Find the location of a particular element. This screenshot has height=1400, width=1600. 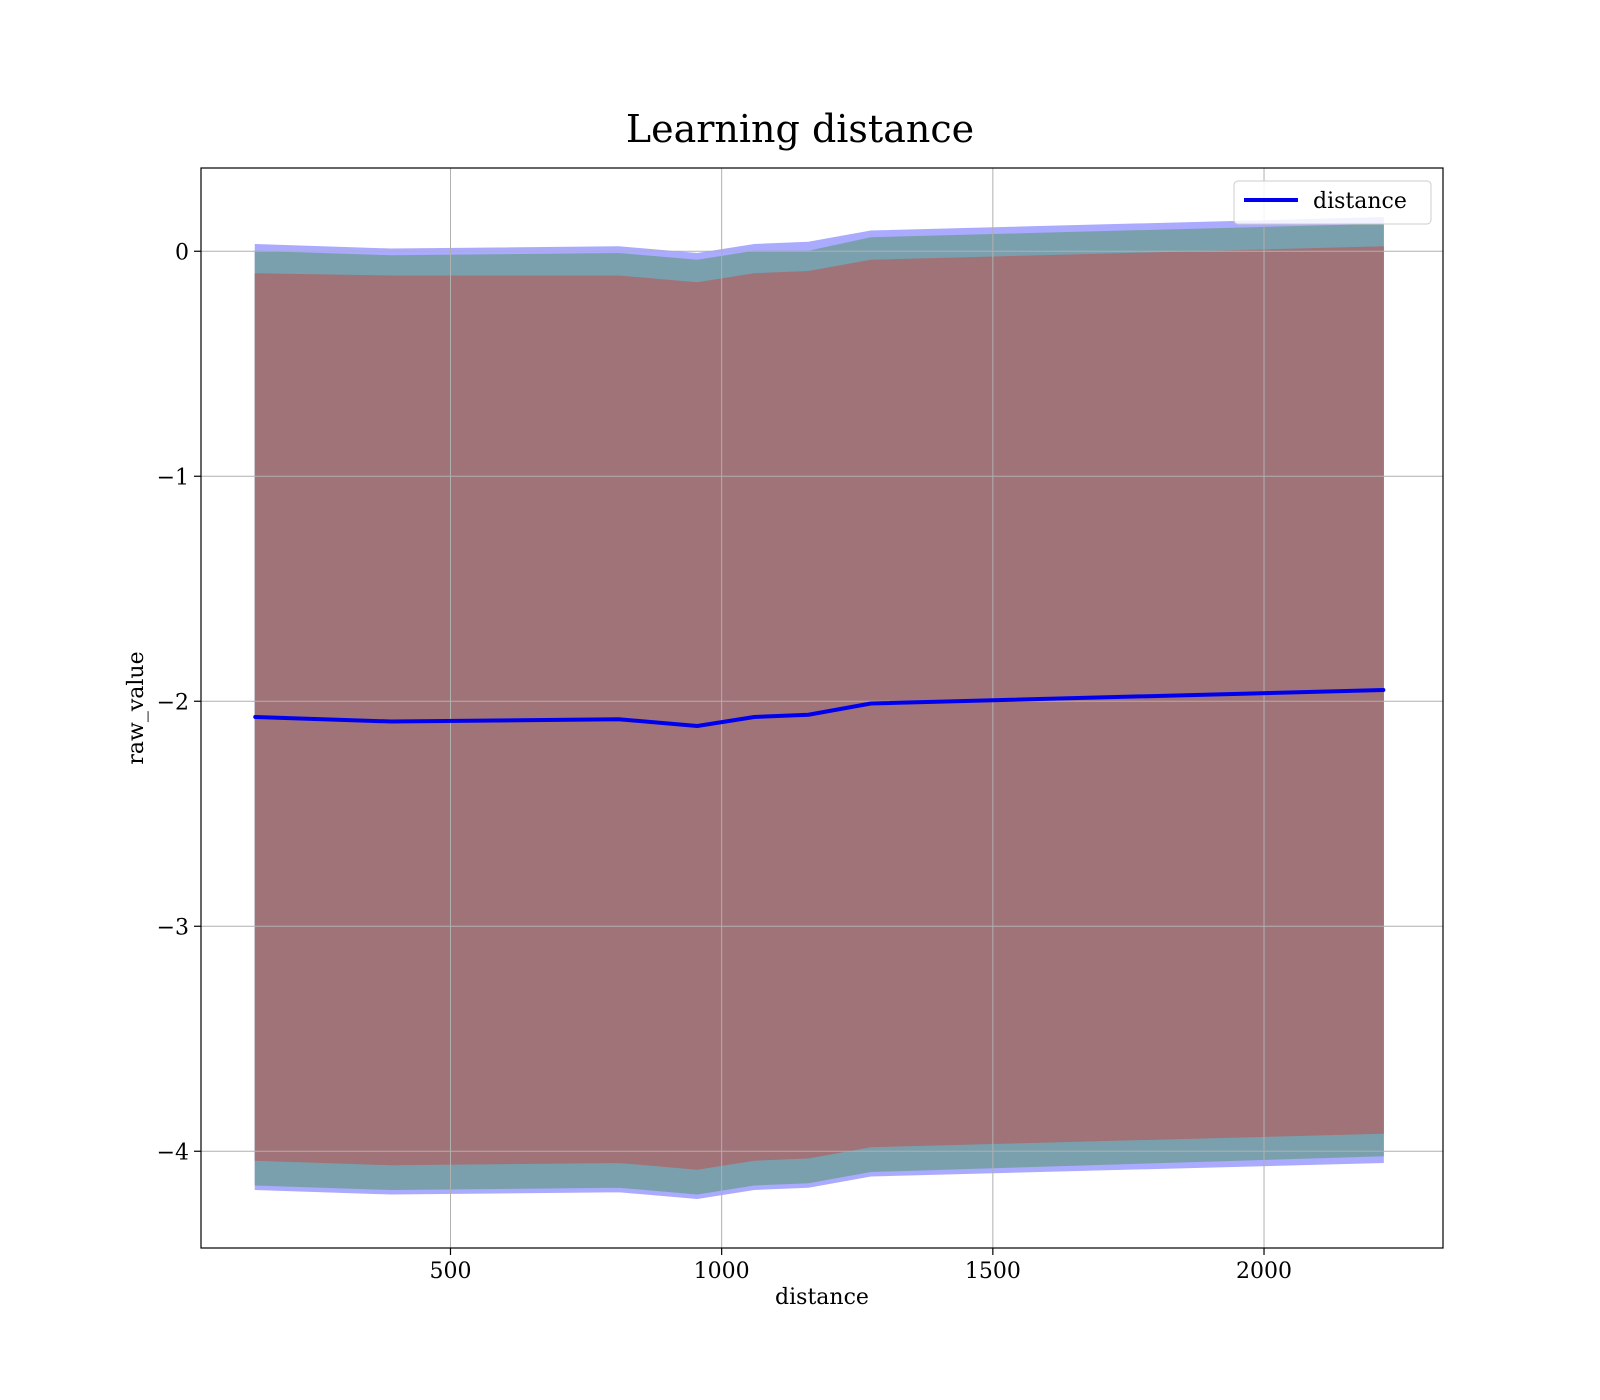

legend-label-distance: distance is located at coordinates (1360, 201).